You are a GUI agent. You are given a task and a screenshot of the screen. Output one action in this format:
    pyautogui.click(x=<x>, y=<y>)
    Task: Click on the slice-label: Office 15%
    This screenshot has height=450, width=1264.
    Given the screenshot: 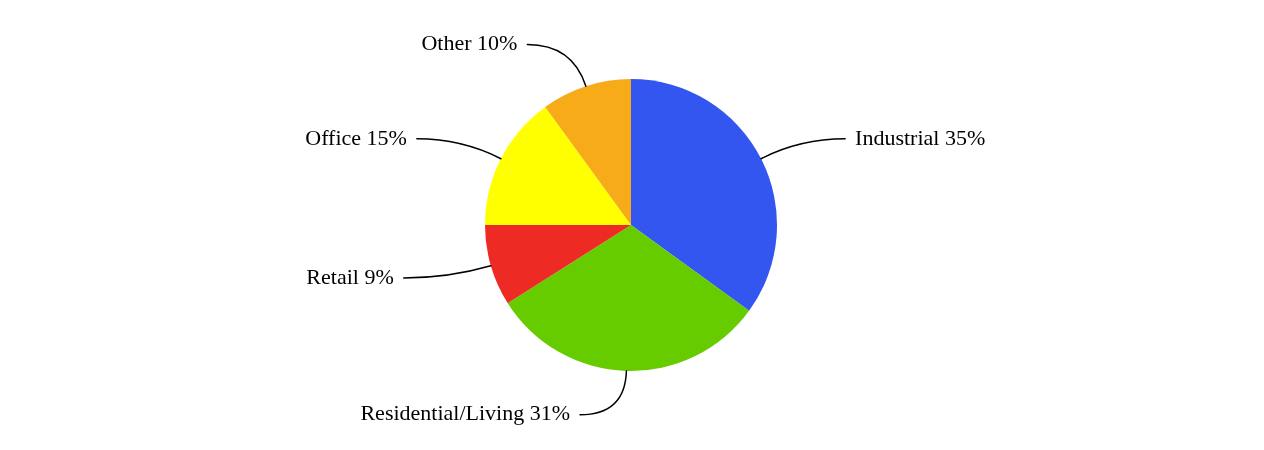 What is the action you would take?
    pyautogui.click(x=356, y=137)
    